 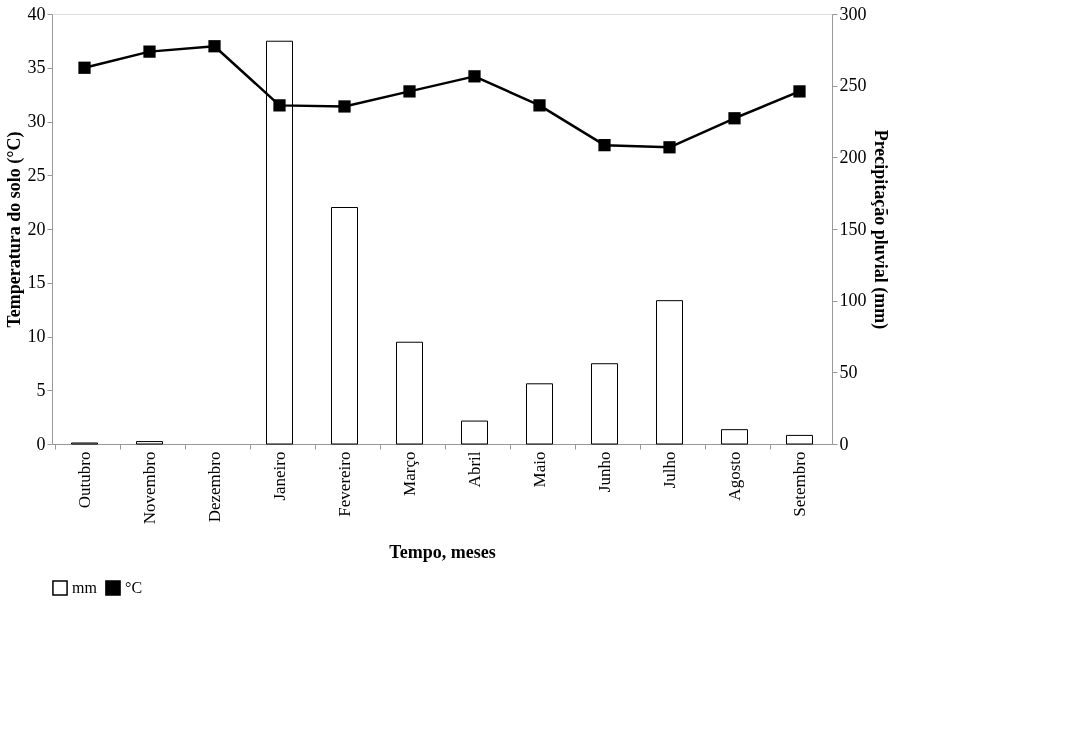 What do you see at coordinates (36, 67) in the screenshot?
I see `y-tick-label: 35` at bounding box center [36, 67].